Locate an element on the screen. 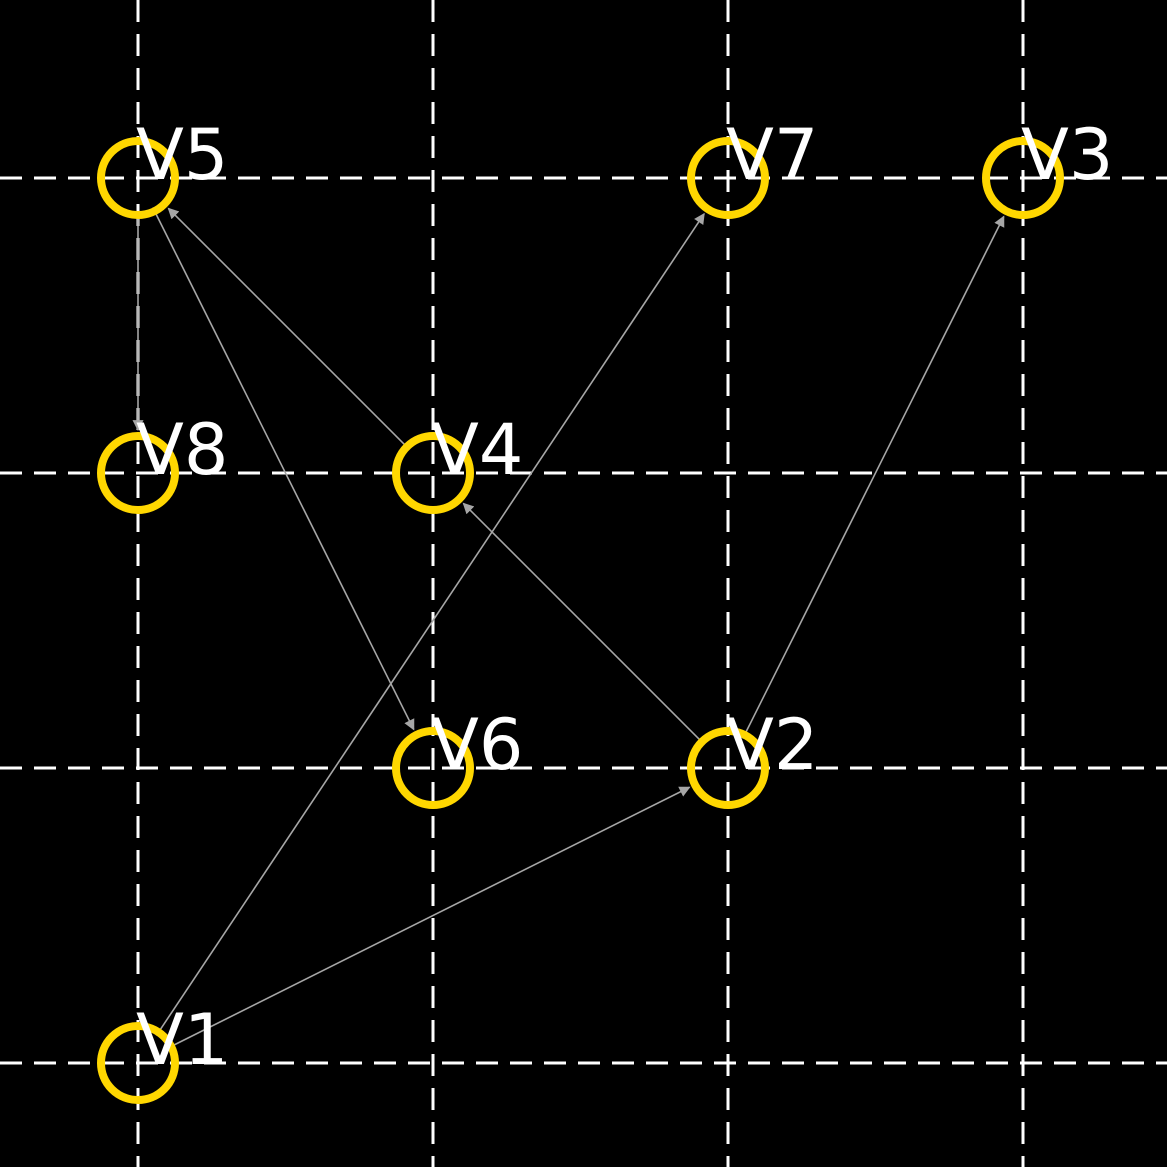 Image resolution: width=1167 pixels, height=1167 pixels. node-label: V2 is located at coordinates (772, 745).